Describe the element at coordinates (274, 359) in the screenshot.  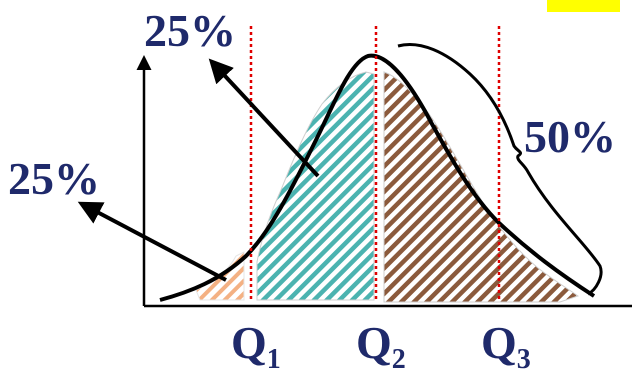
I see `q1-subscript: 1` at that location.